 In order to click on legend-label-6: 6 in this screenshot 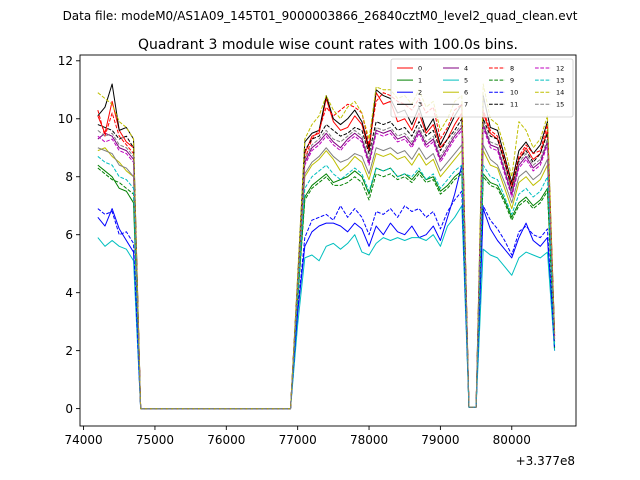, I will do `click(466, 93)`.